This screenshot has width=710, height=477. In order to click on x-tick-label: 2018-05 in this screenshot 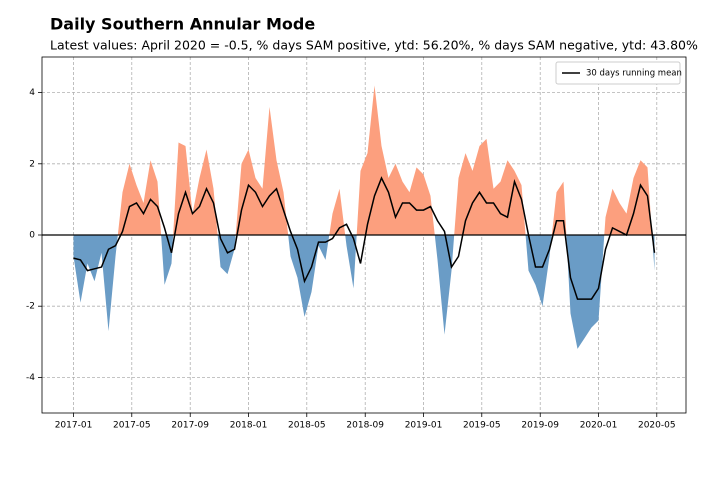, I will do `click(307, 426)`.